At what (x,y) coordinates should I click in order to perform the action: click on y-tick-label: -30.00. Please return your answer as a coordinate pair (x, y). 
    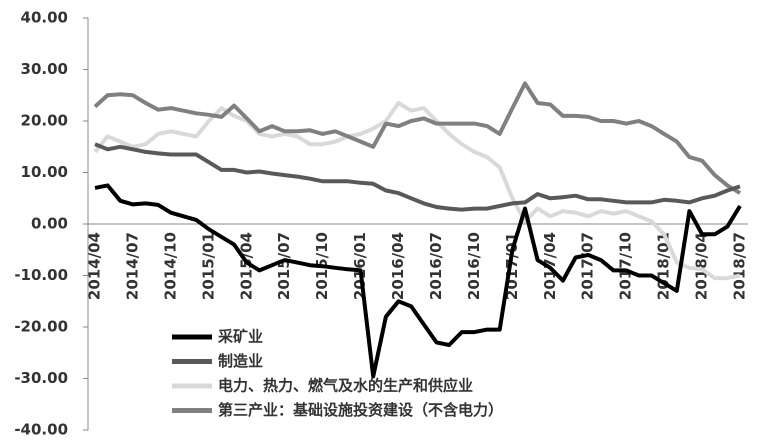
    Looking at the image, I should click on (41, 378).